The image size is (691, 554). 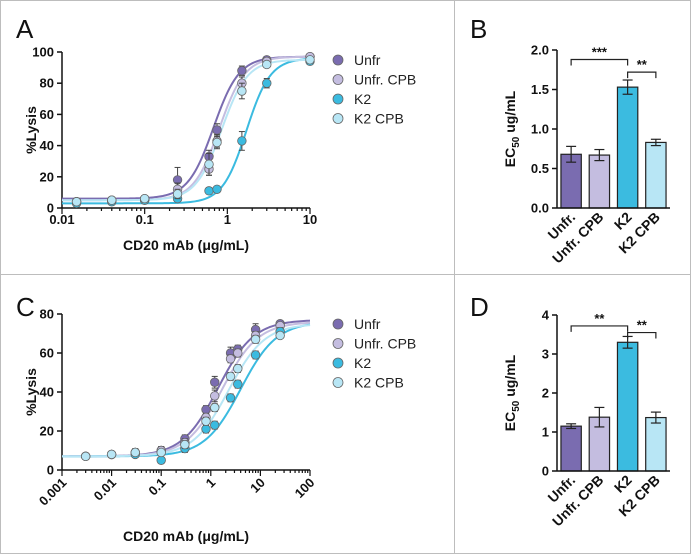 I want to click on x-tick-label: 100, so click(x=305, y=488).